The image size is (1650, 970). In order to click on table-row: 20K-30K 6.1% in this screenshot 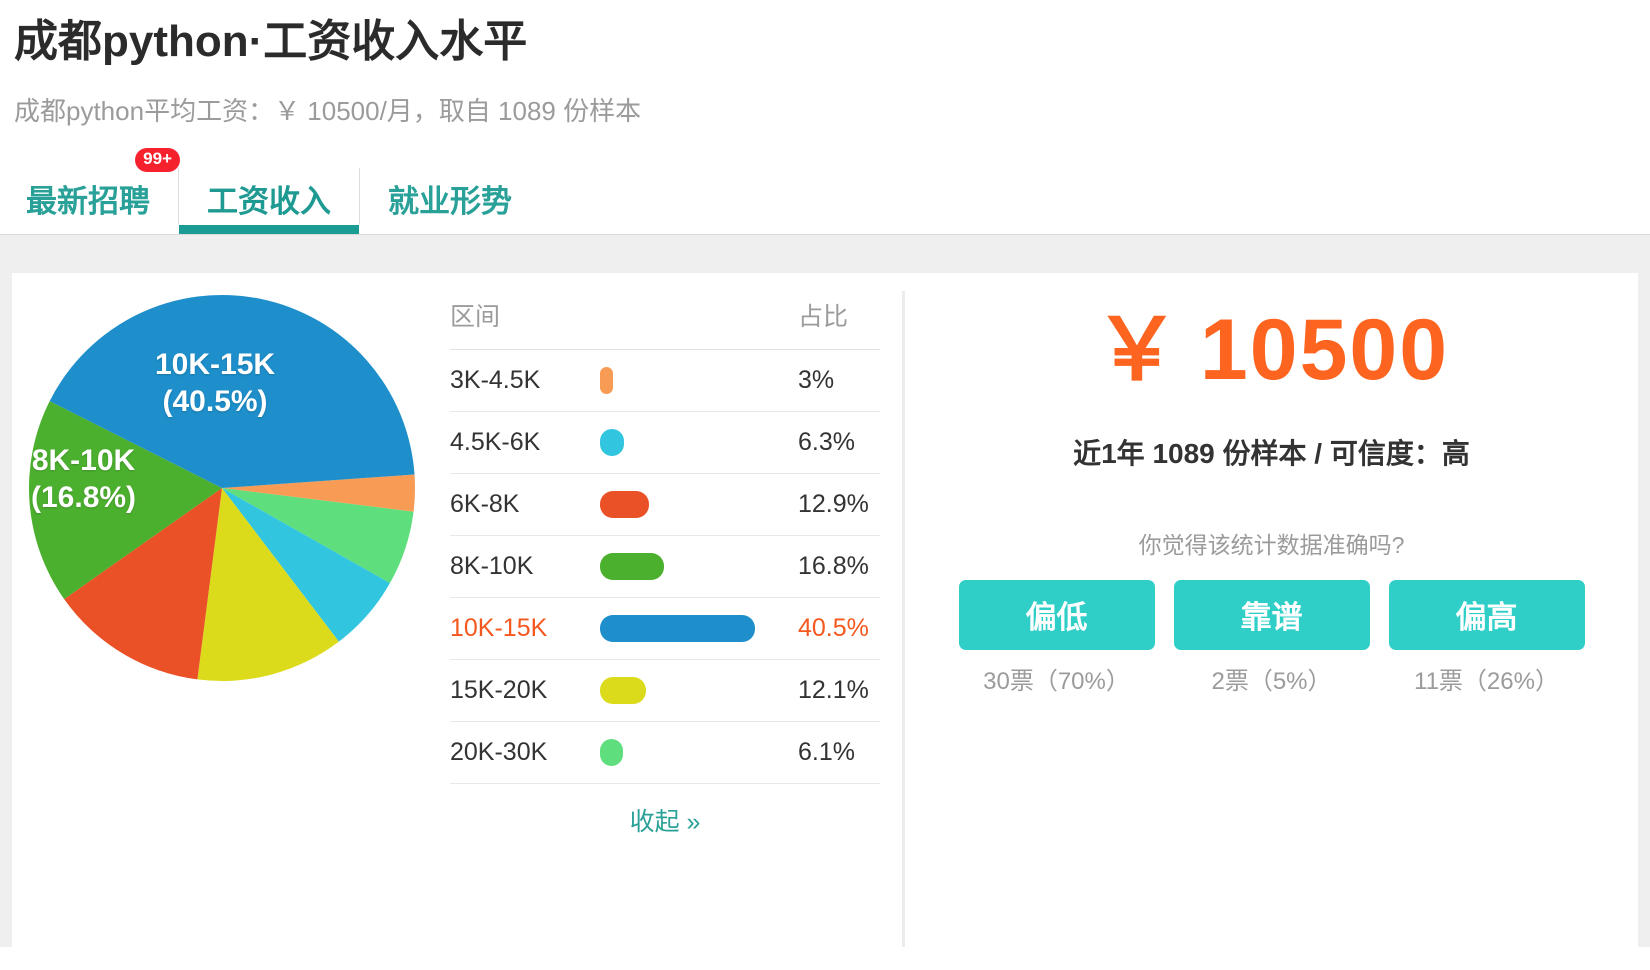, I will do `click(665, 752)`.